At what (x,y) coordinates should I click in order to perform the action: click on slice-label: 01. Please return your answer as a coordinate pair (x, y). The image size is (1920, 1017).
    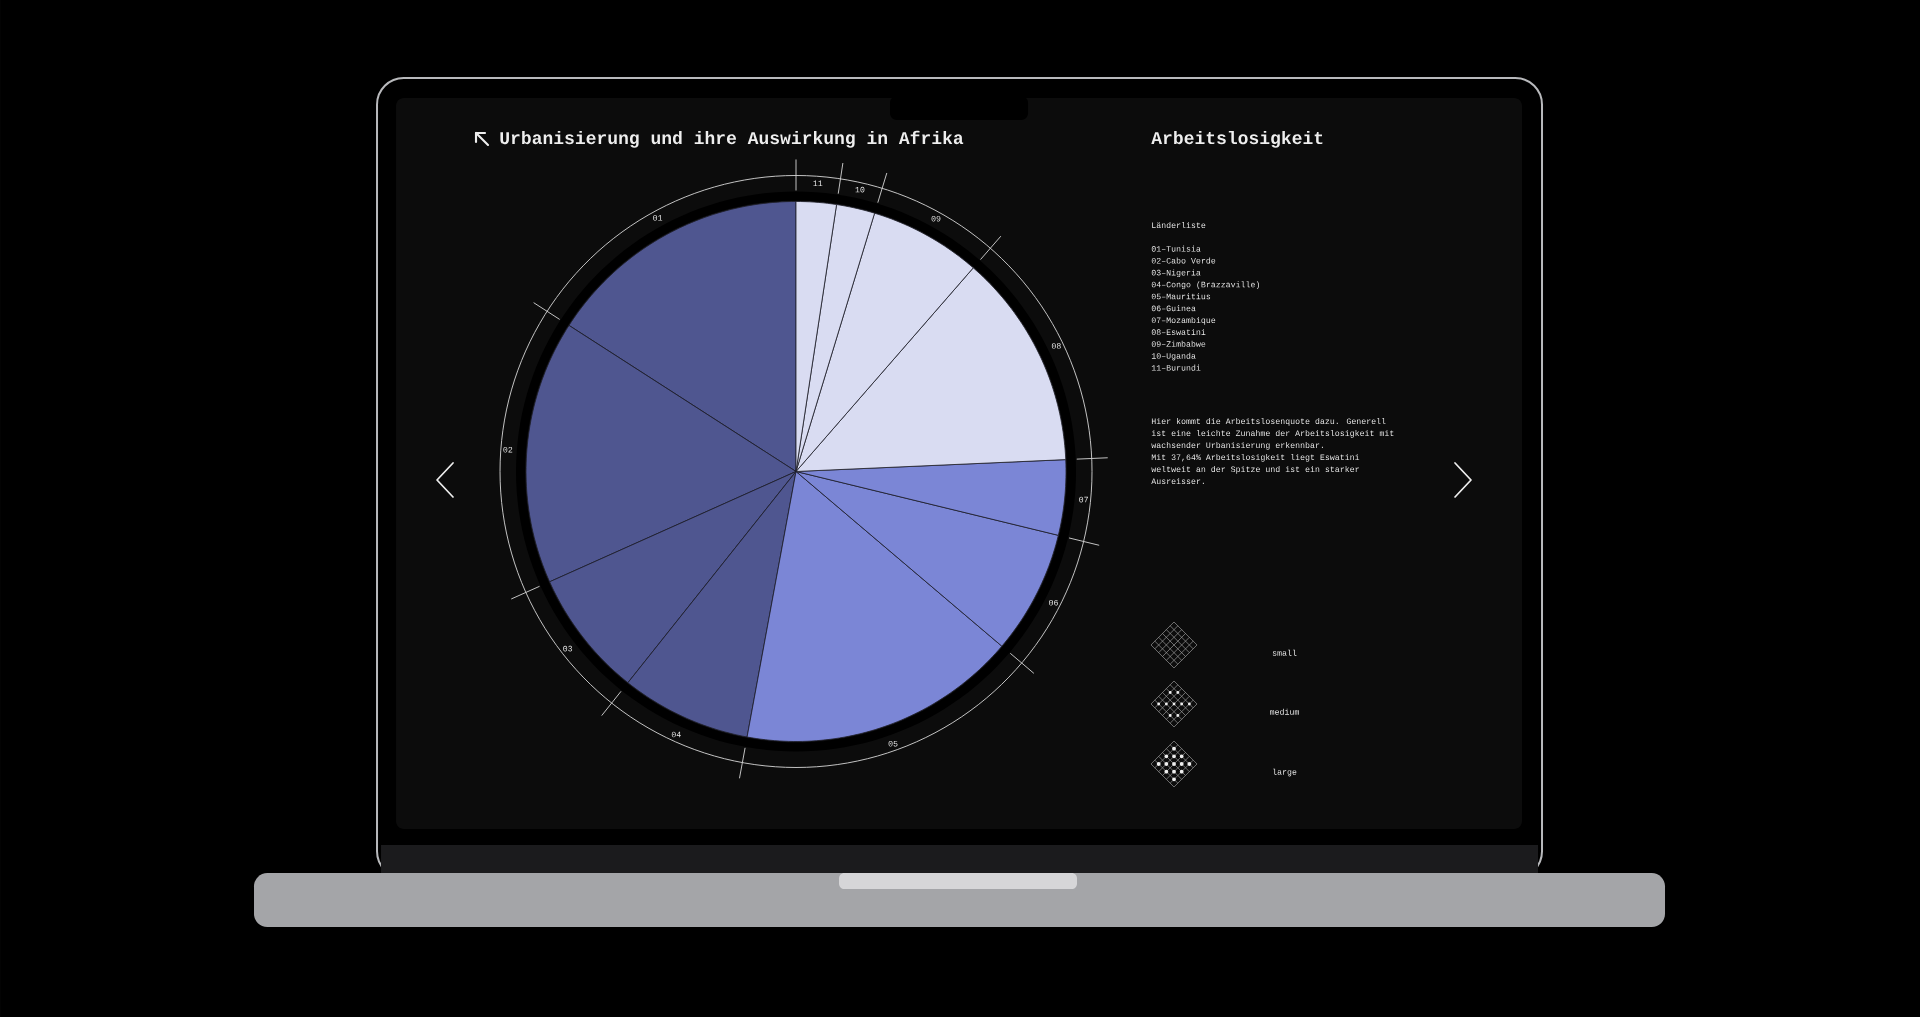
    Looking at the image, I should click on (658, 218).